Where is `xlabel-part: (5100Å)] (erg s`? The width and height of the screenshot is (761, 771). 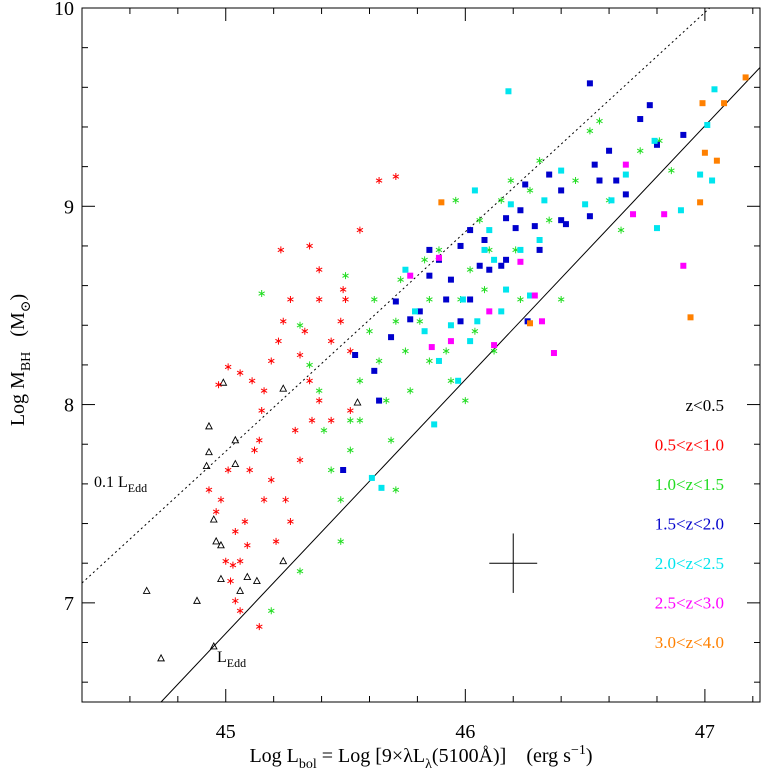 xlabel-part: (5100Å)] (erg s is located at coordinates (501, 756).